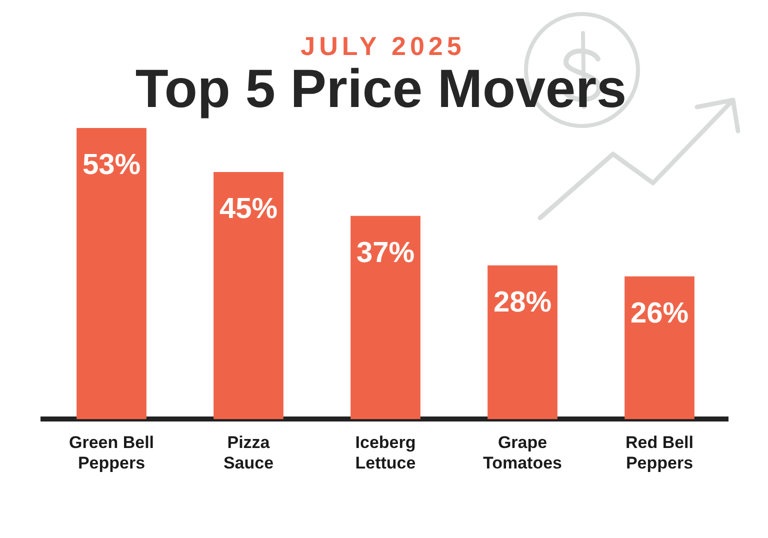  I want to click on data-label: 26%, so click(659, 313).